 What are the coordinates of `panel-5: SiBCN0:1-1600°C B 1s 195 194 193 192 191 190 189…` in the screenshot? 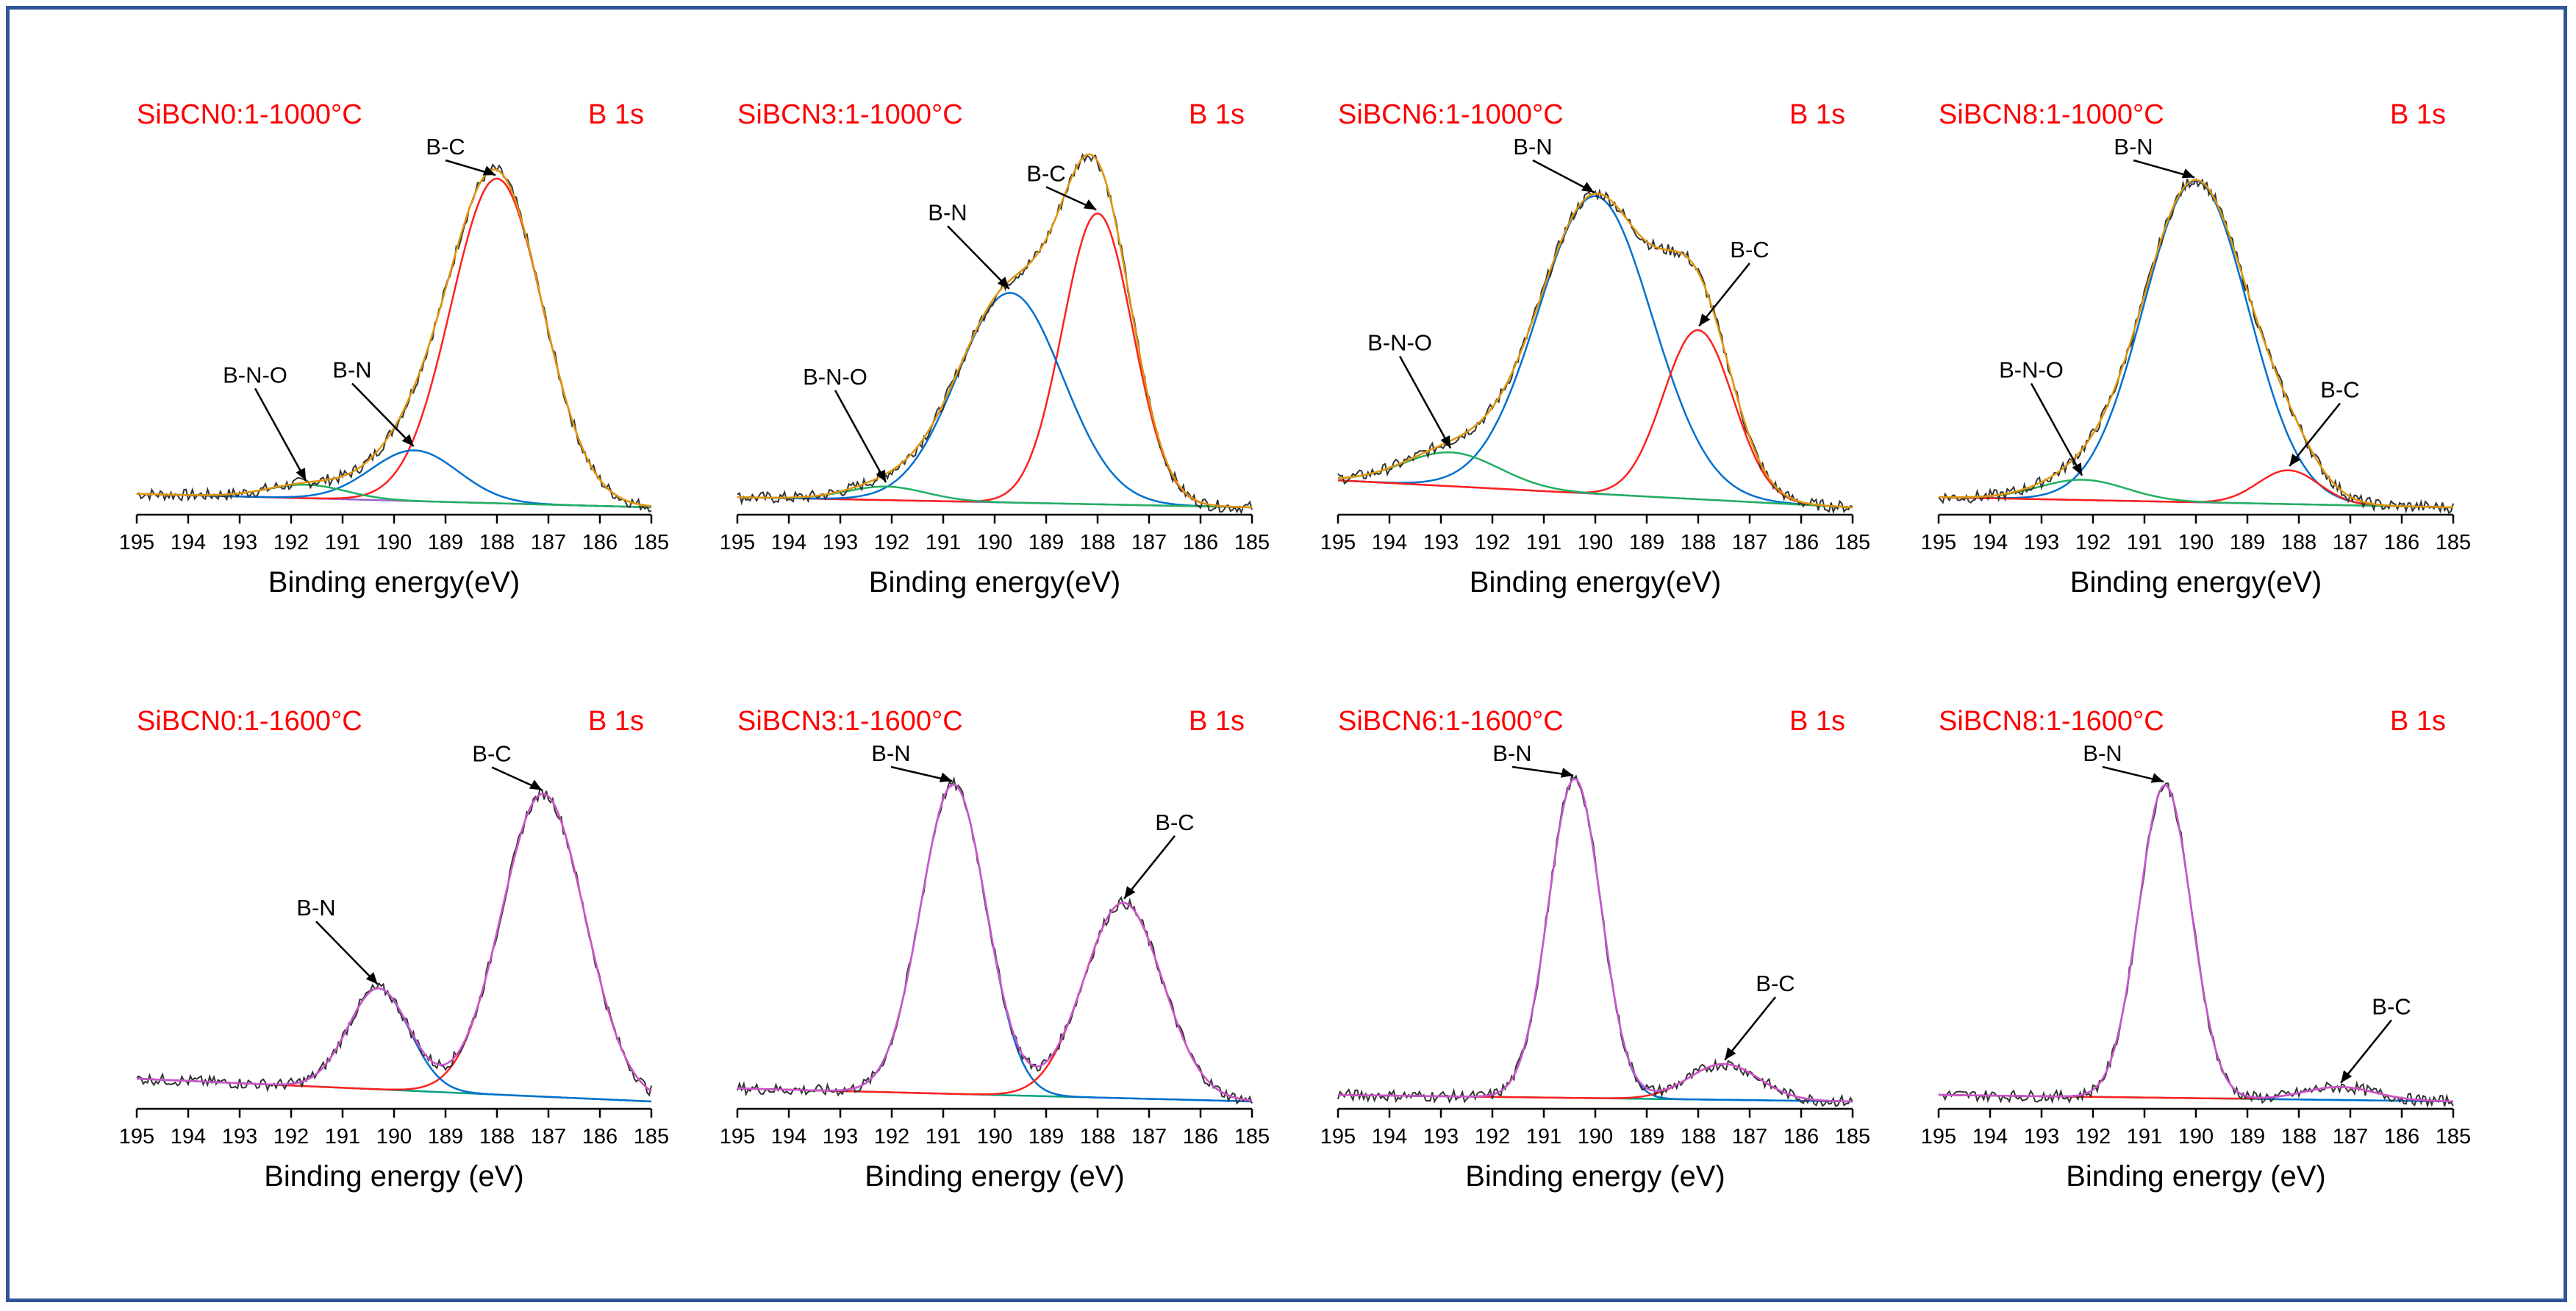 It's located at (394, 949).